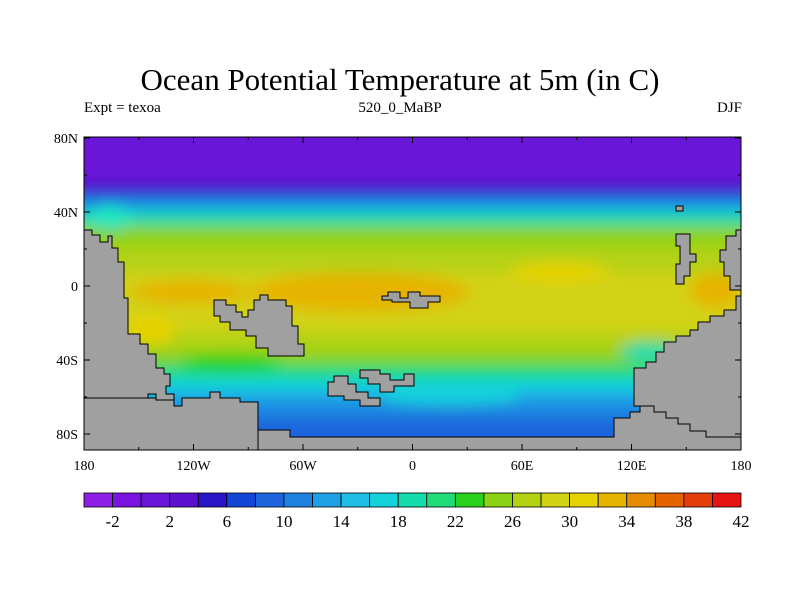  What do you see at coordinates (283, 521) in the screenshot?
I see `colorbar-label: 10` at bounding box center [283, 521].